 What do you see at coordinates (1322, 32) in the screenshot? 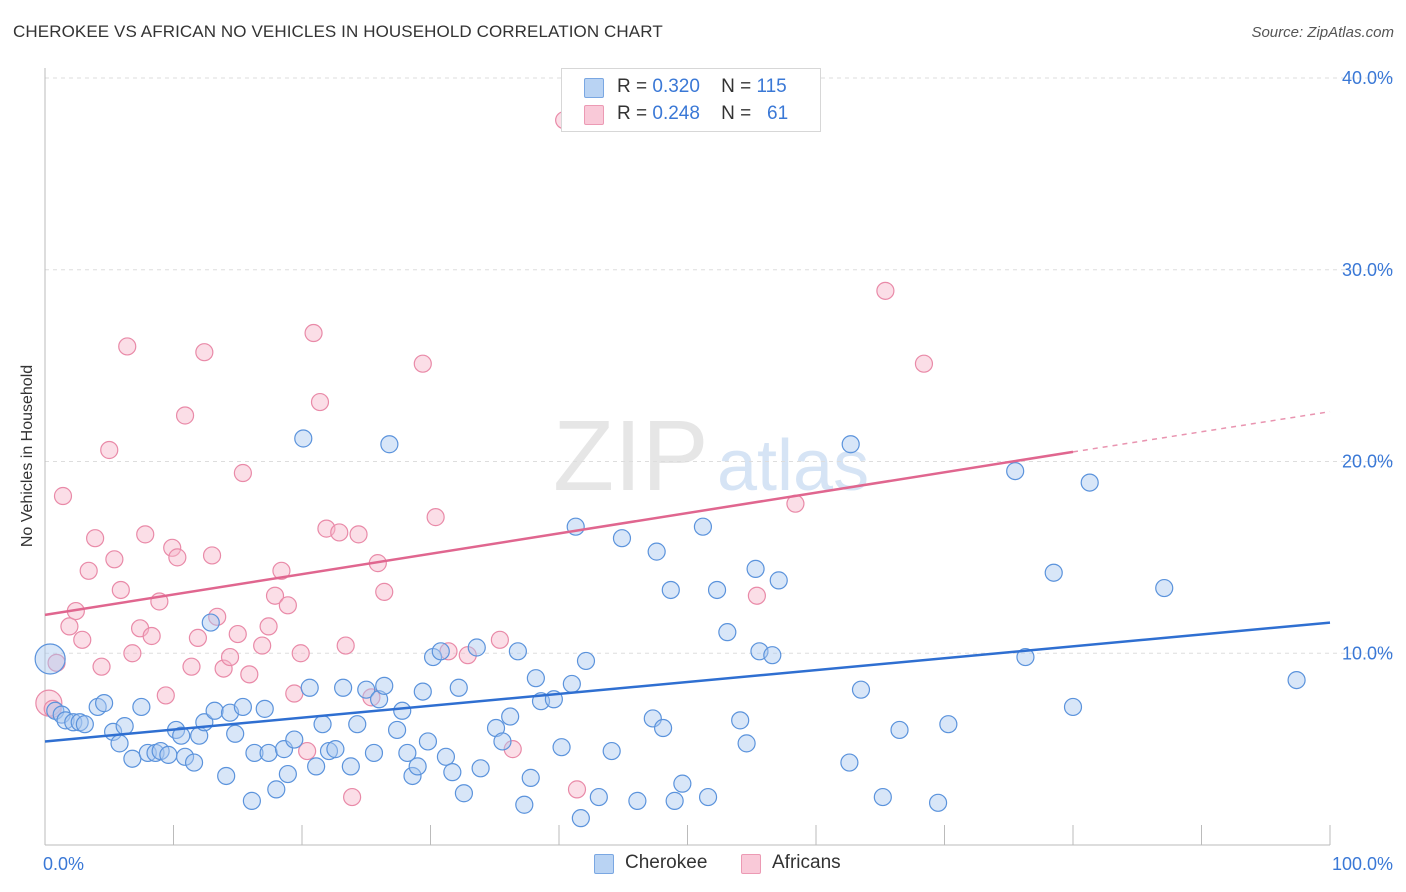
I see `source-label: Source: ZipAtlas.com` at bounding box center [1322, 32].